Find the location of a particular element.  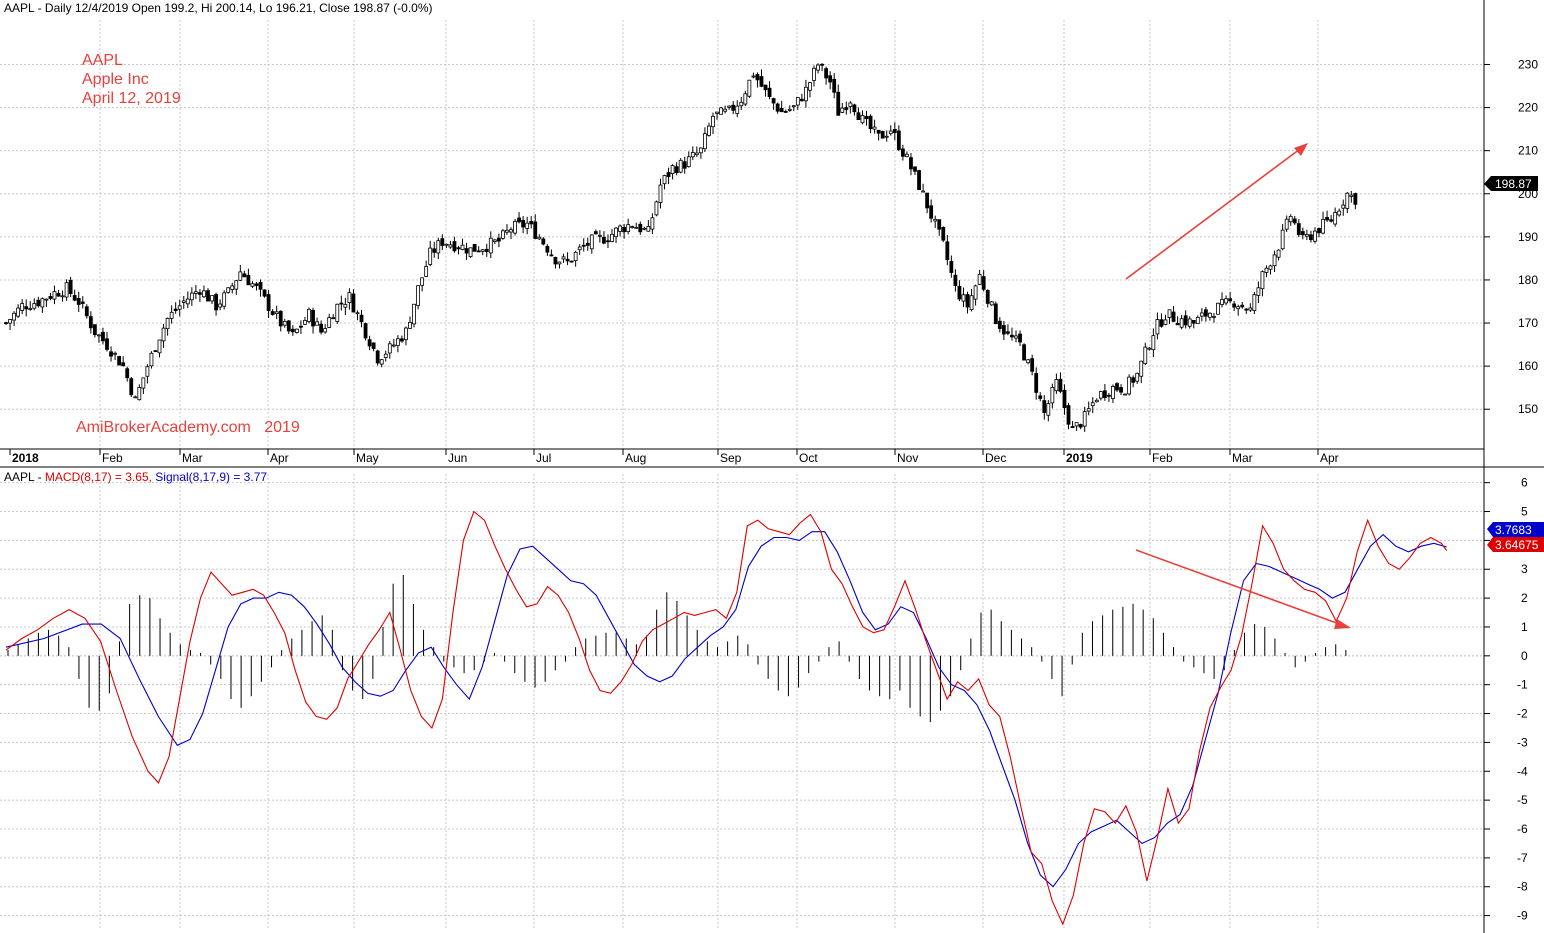

macd-y-tick-label: -9 is located at coordinates (1522, 916).